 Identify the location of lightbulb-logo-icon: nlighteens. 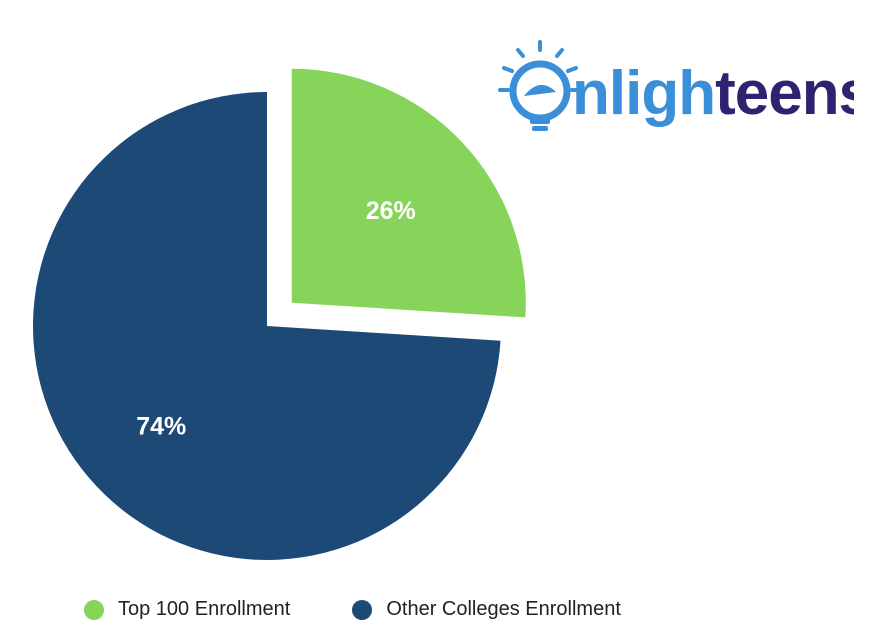
(684, 85).